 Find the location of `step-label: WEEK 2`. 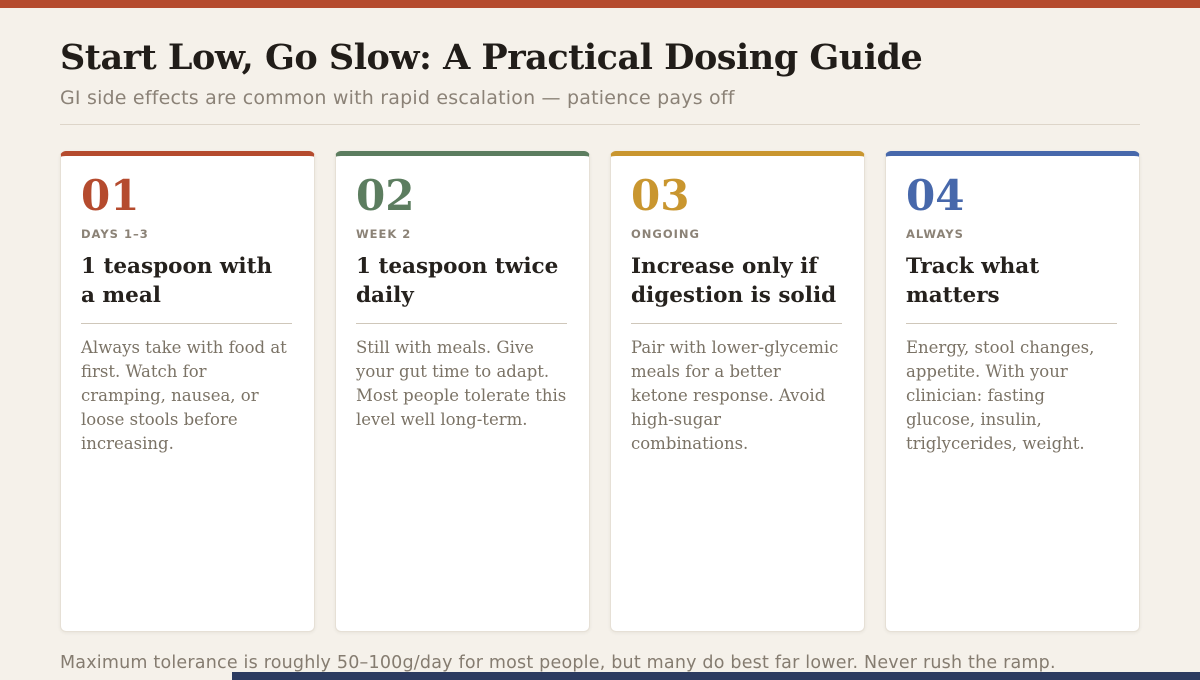

step-label: WEEK 2 is located at coordinates (384, 234).